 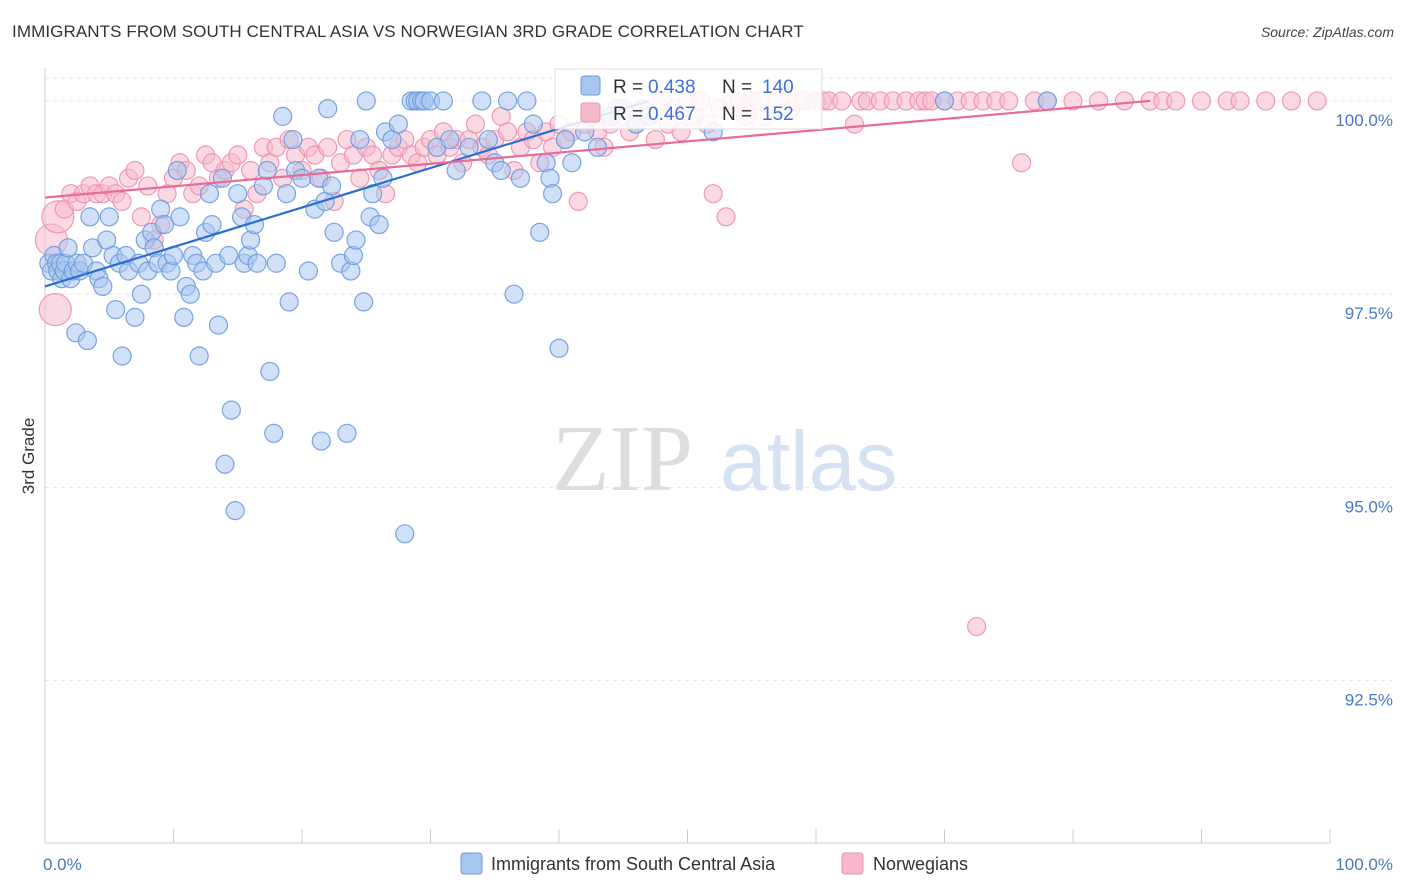 I want to click on trend-line-blue, so click(x=347, y=193).